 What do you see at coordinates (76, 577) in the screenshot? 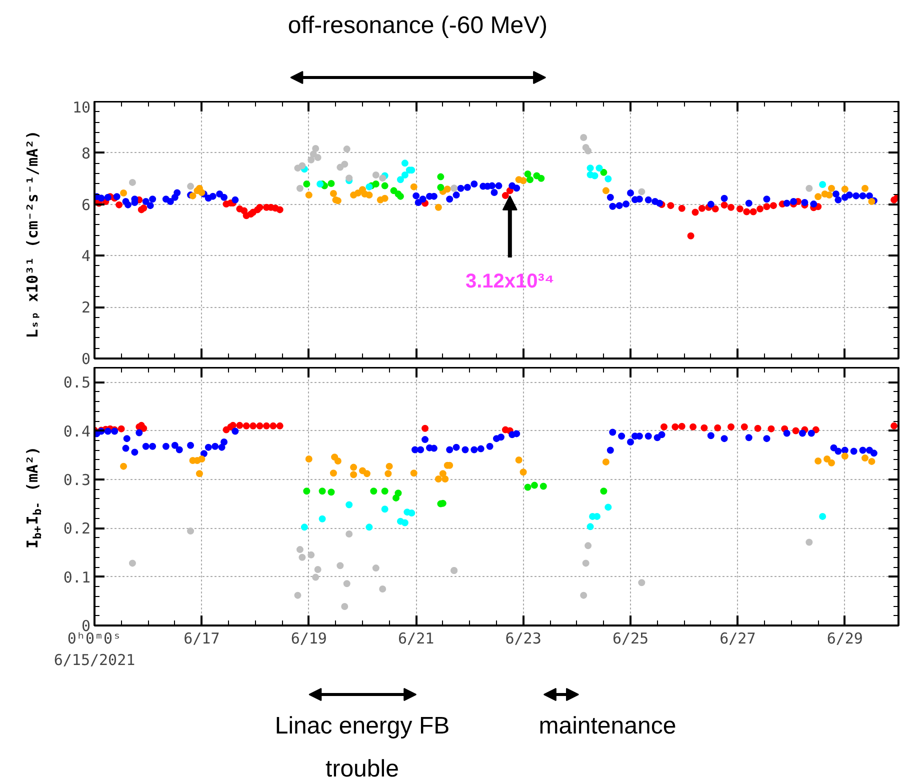
I see `y-tick-label: 0.1` at bounding box center [76, 577].